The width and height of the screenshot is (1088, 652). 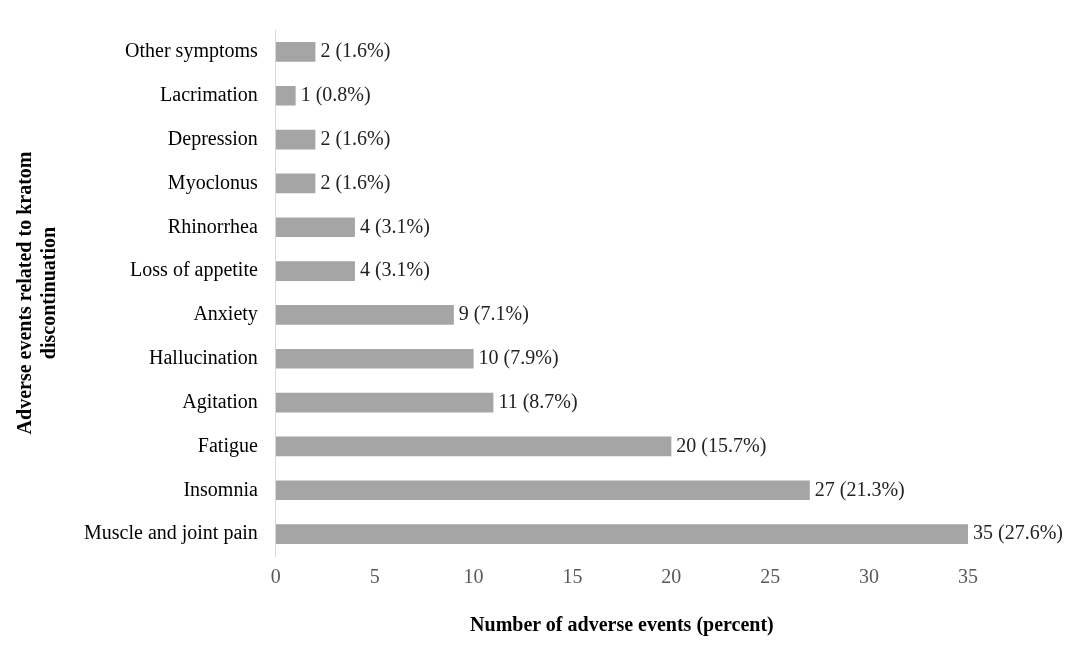 What do you see at coordinates (859, 489) in the screenshot?
I see `data-label: 27 (21.3%)` at bounding box center [859, 489].